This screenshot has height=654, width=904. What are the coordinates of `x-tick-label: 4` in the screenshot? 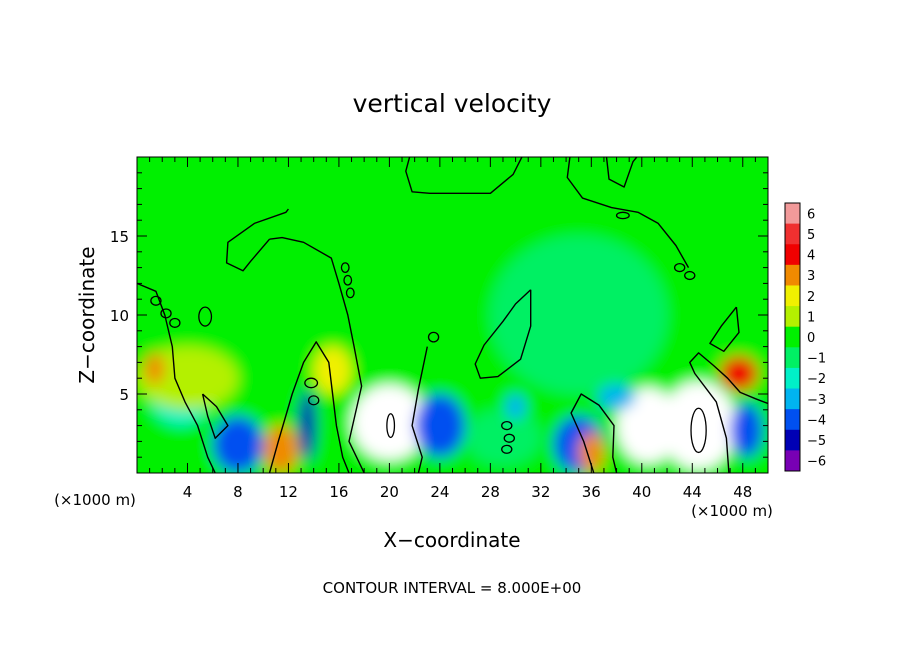 It's located at (188, 492).